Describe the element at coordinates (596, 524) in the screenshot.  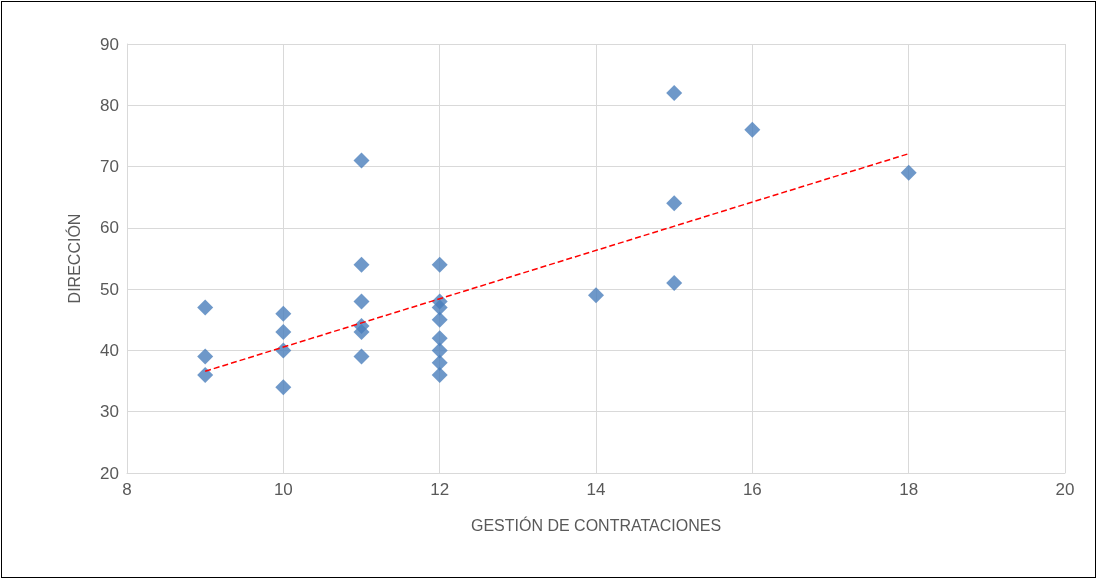
I see `x-axis-title: GESTIÓN DE CONTRATACIONES` at that location.